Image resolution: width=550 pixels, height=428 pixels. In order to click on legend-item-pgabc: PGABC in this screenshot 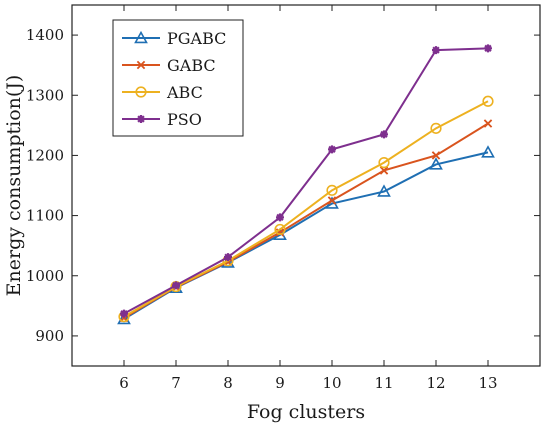, I will do `click(174, 38)`.